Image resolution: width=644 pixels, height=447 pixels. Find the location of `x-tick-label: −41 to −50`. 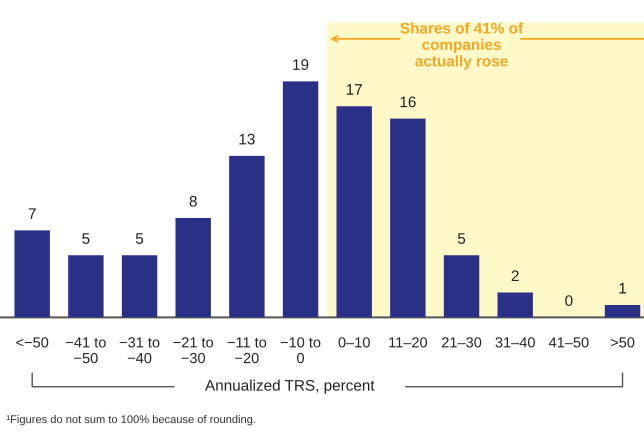

x-tick-label: −41 to −50 is located at coordinates (86, 350).